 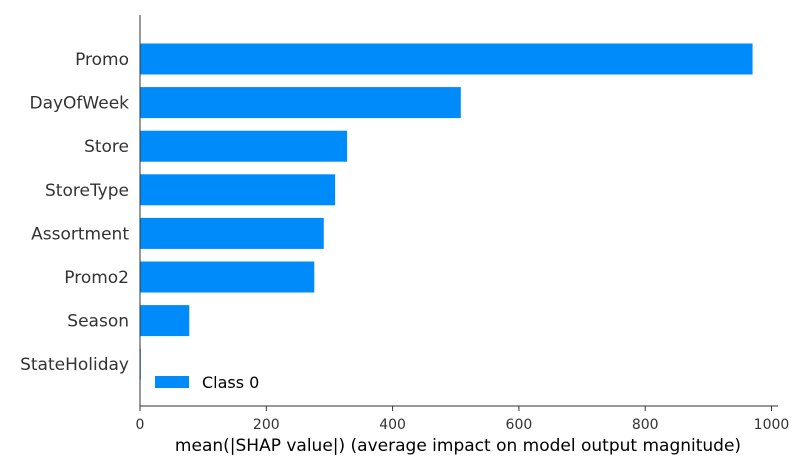 I want to click on y-label-store: Store, so click(x=106, y=147).